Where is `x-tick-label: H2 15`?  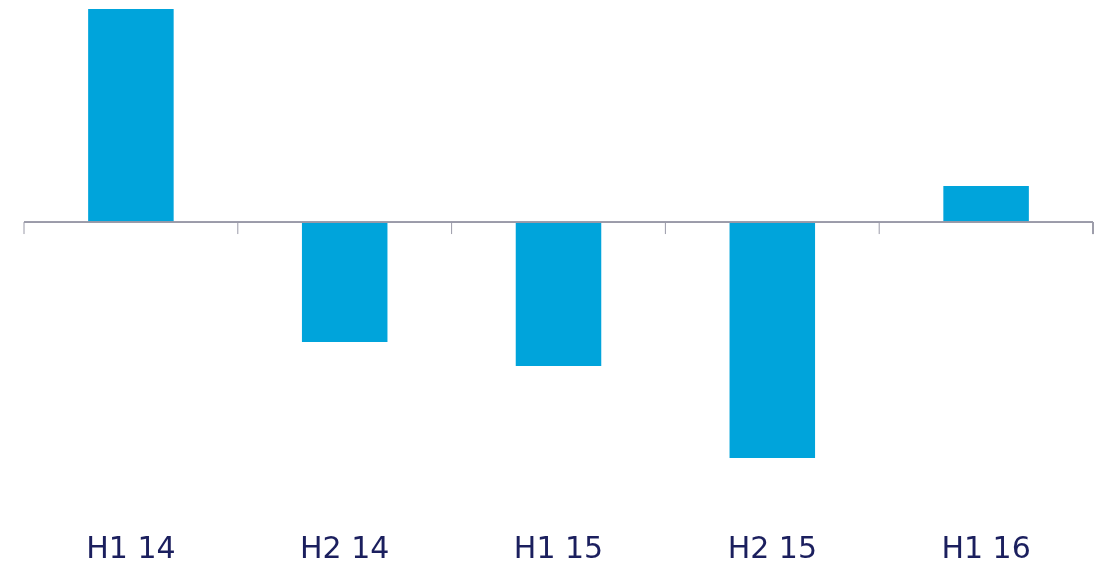 x-tick-label: H2 15 is located at coordinates (772, 547).